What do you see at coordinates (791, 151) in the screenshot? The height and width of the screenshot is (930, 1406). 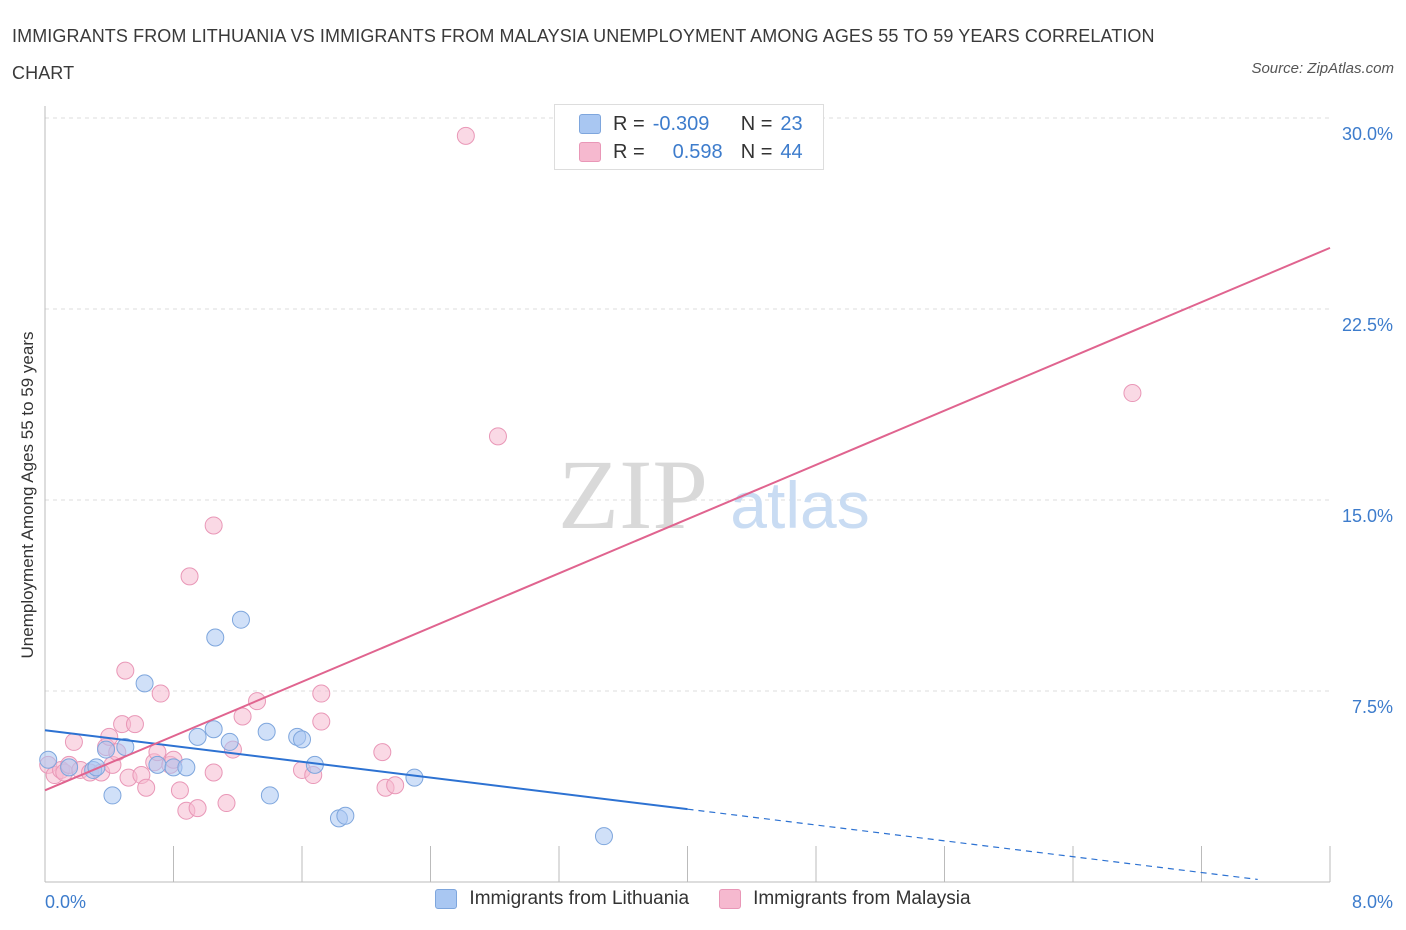 I see `legend-n-value: 44` at bounding box center [791, 151].